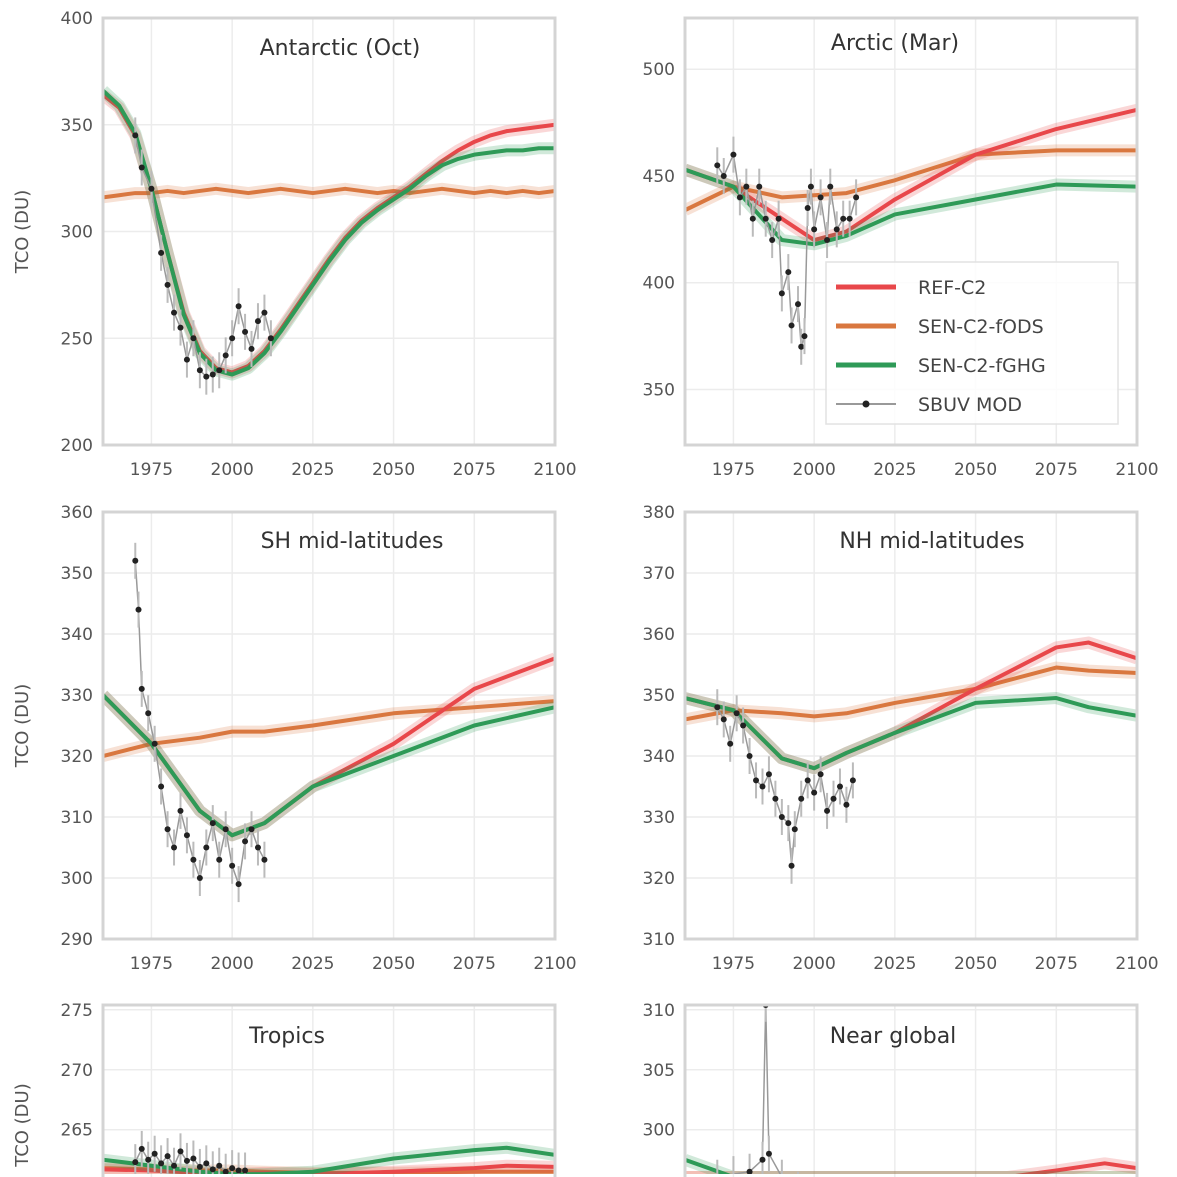 The height and width of the screenshot is (1177, 1177). Describe the element at coordinates (77, 940) in the screenshot. I see `y-tick-label: 290` at that location.